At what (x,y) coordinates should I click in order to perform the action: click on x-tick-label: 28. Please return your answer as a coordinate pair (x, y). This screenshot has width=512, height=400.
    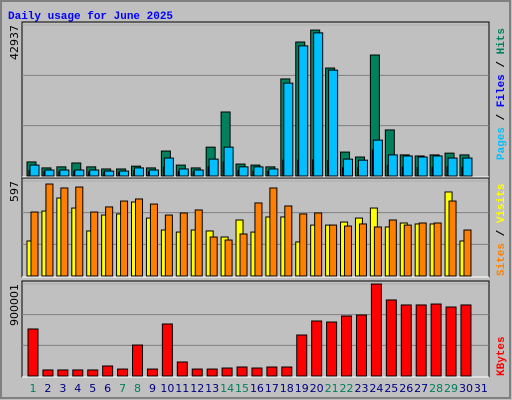
    Looking at the image, I should click on (436, 388).